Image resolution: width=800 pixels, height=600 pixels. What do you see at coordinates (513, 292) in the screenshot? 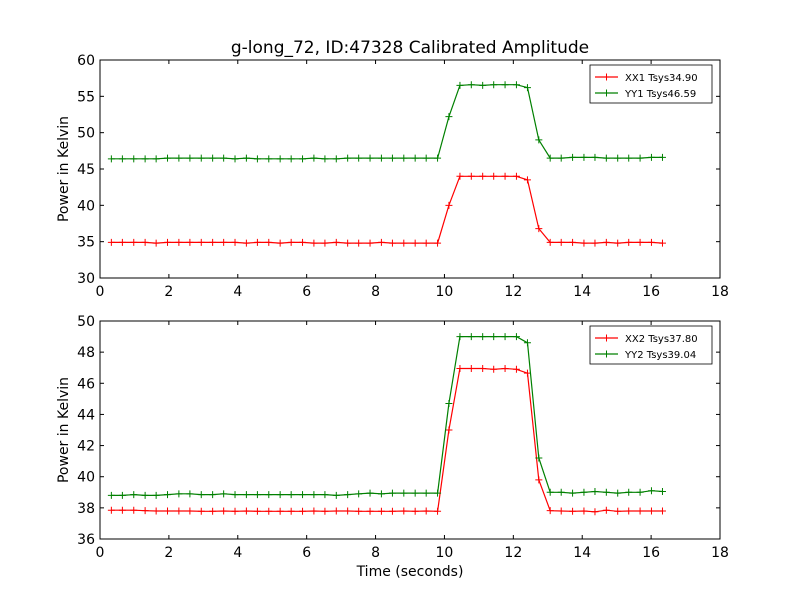
I see `chart-1-x-tick-label: 12` at bounding box center [513, 292].